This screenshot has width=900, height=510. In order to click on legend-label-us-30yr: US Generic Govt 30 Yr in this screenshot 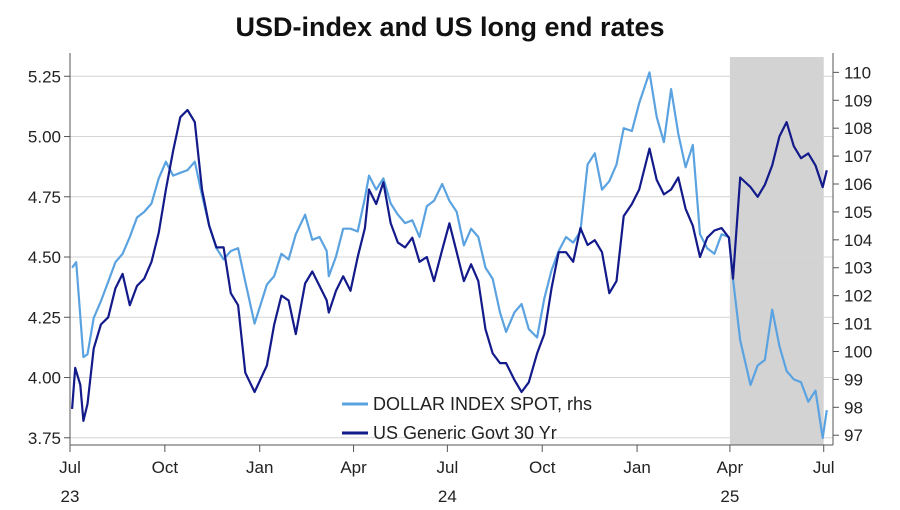, I will do `click(465, 433)`.